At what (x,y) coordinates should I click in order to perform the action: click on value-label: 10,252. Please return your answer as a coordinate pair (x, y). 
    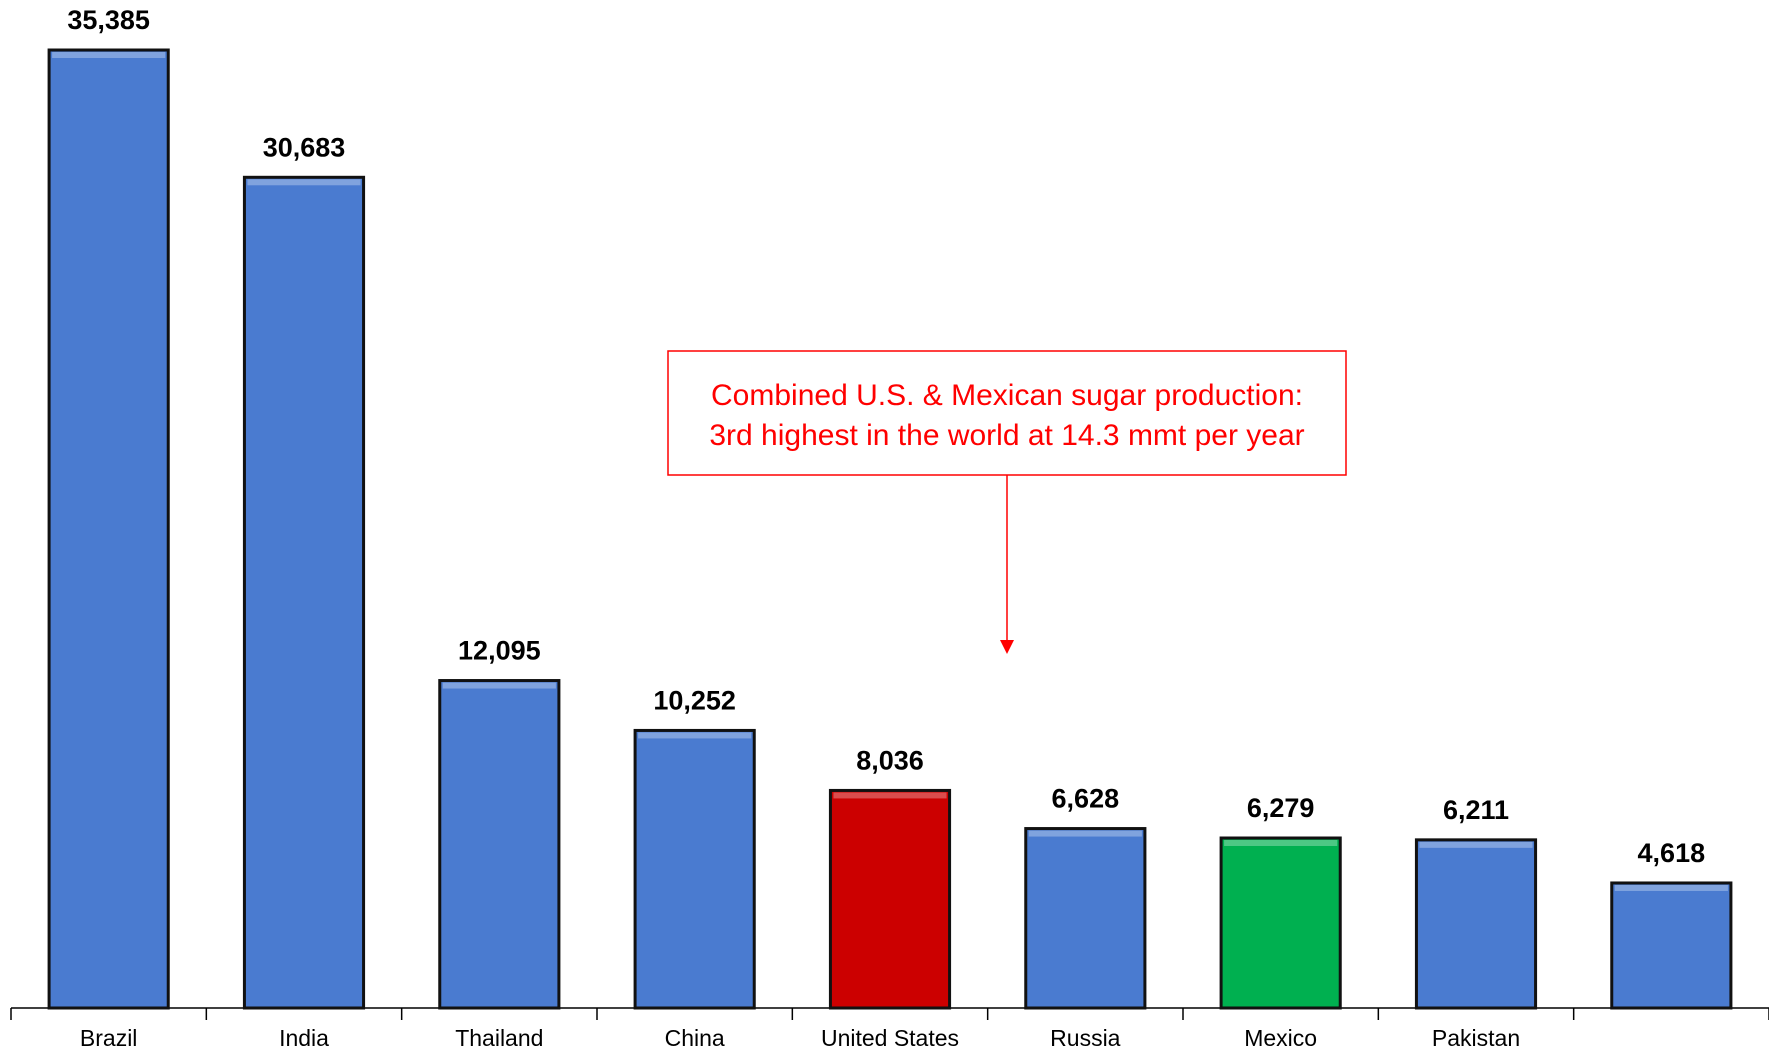
    Looking at the image, I should click on (694, 701).